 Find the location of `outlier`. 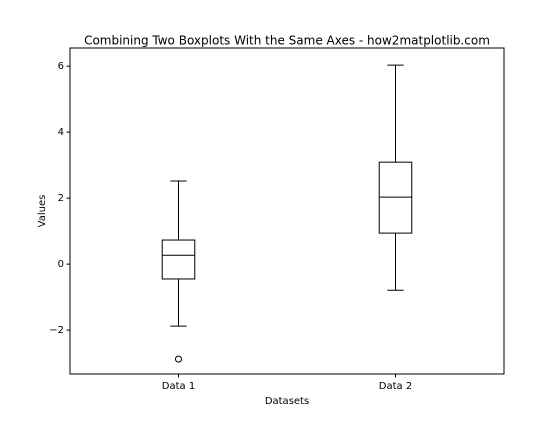

outlier is located at coordinates (178, 359).